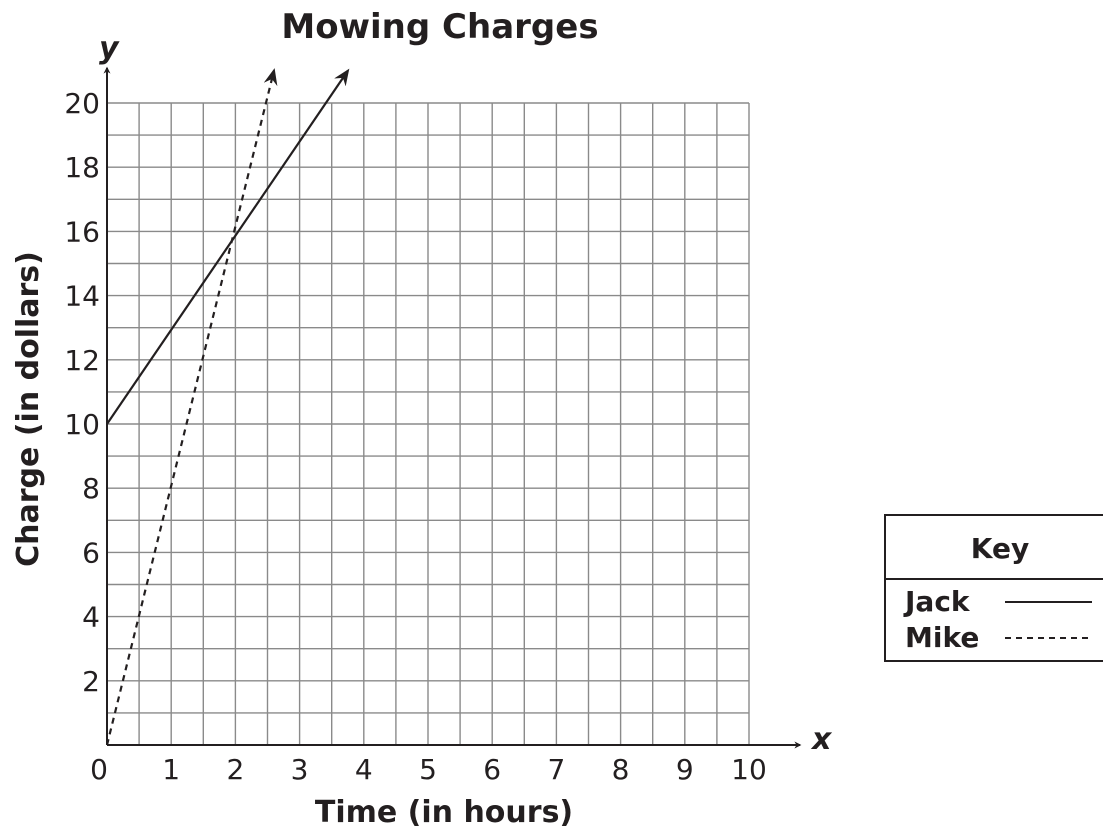 The width and height of the screenshot is (1103, 831). What do you see at coordinates (685, 769) in the screenshot?
I see `x-tick-label: 9` at bounding box center [685, 769].